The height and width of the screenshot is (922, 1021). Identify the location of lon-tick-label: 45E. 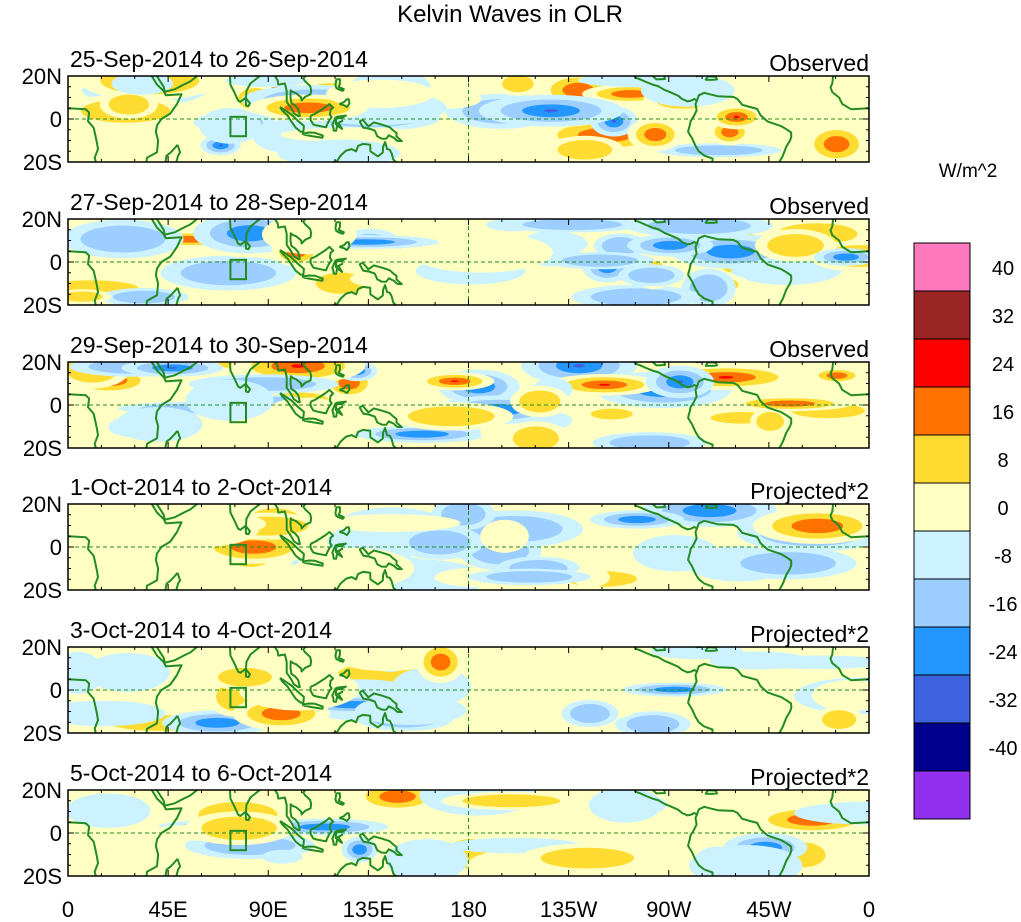
(168, 909).